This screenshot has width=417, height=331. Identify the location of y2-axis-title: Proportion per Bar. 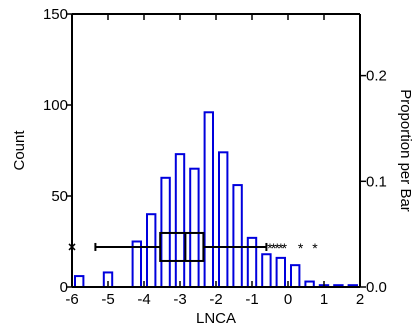
(405, 150).